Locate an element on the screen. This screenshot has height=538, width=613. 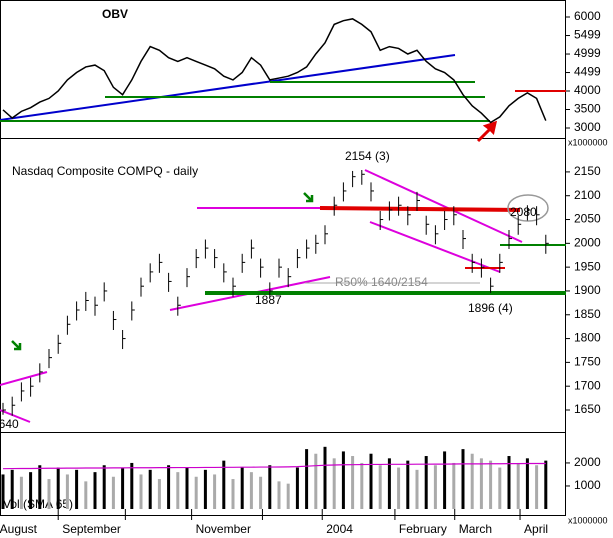
y-tick-label: 1650 is located at coordinates (587, 409).